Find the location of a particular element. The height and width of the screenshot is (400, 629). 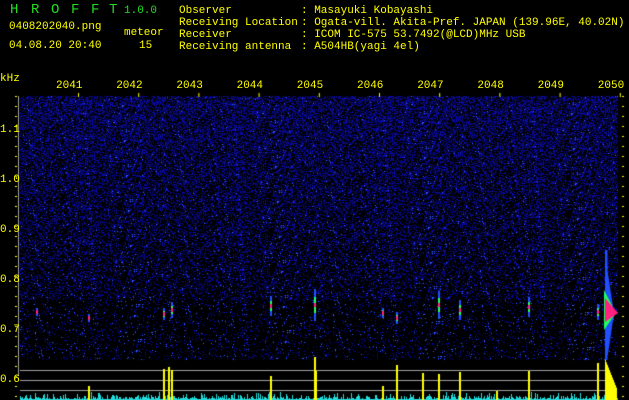

meteor-label: meteor is located at coordinates (144, 33).